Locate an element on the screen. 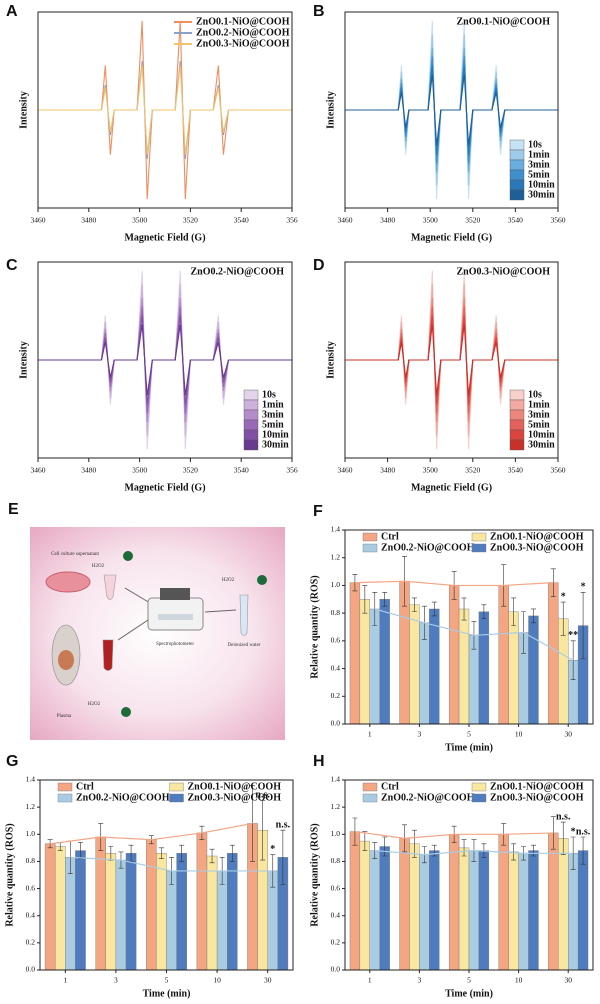 The image size is (600, 1004). x-tick-label: 30 is located at coordinates (568, 980).